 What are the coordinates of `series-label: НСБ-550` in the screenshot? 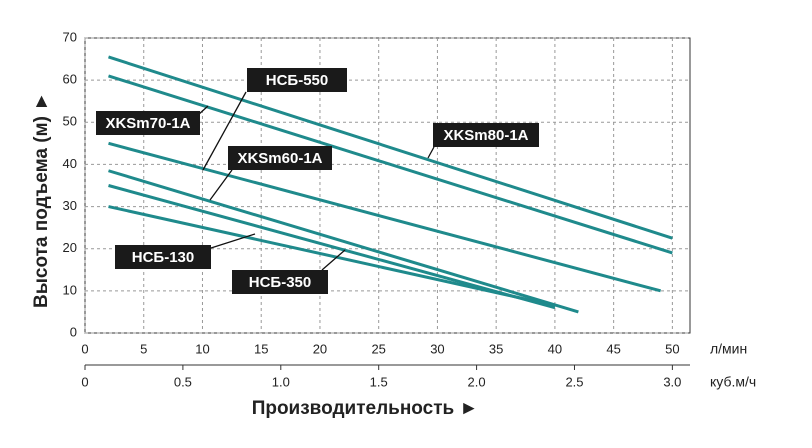 It's located at (297, 80).